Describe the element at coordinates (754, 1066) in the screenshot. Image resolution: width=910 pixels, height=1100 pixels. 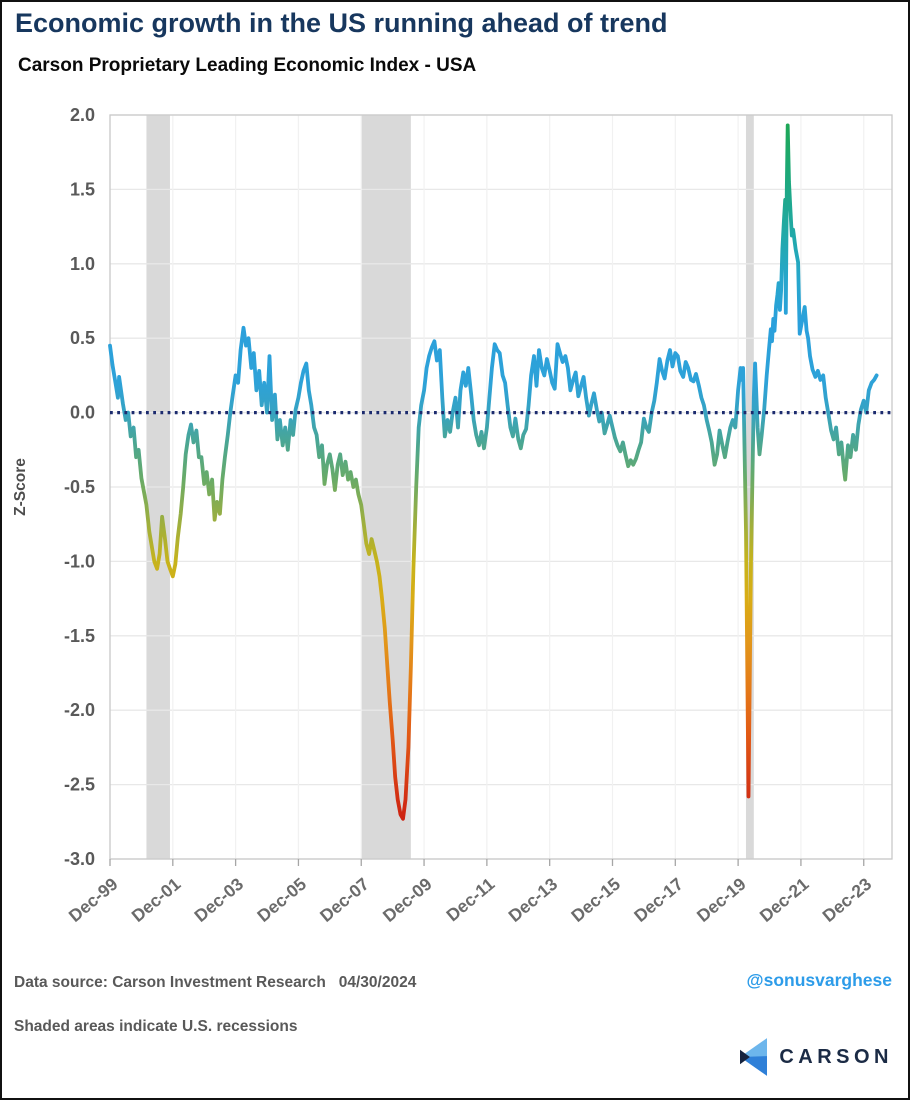
I see `logo-bottom-triangle` at that location.